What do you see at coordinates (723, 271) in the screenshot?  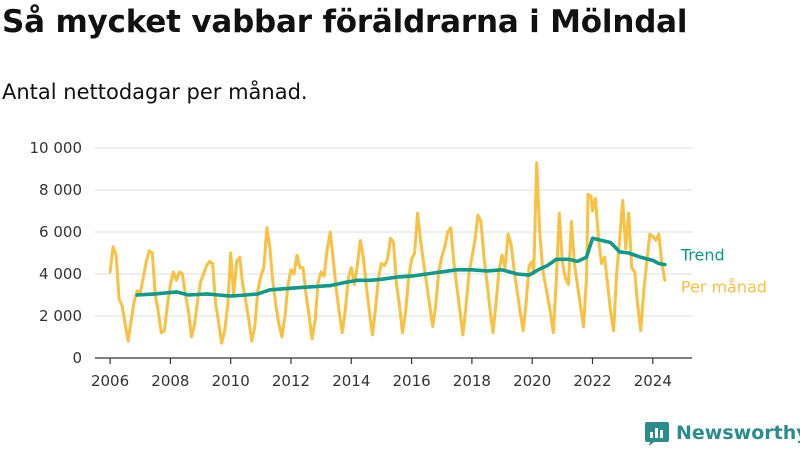 I see `series-labels: Per månad Trend` at bounding box center [723, 271].